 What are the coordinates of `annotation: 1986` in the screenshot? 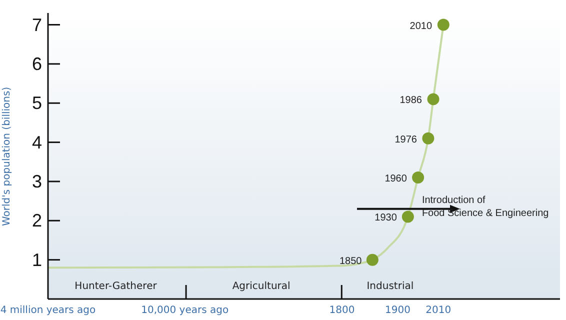 It's located at (411, 100).